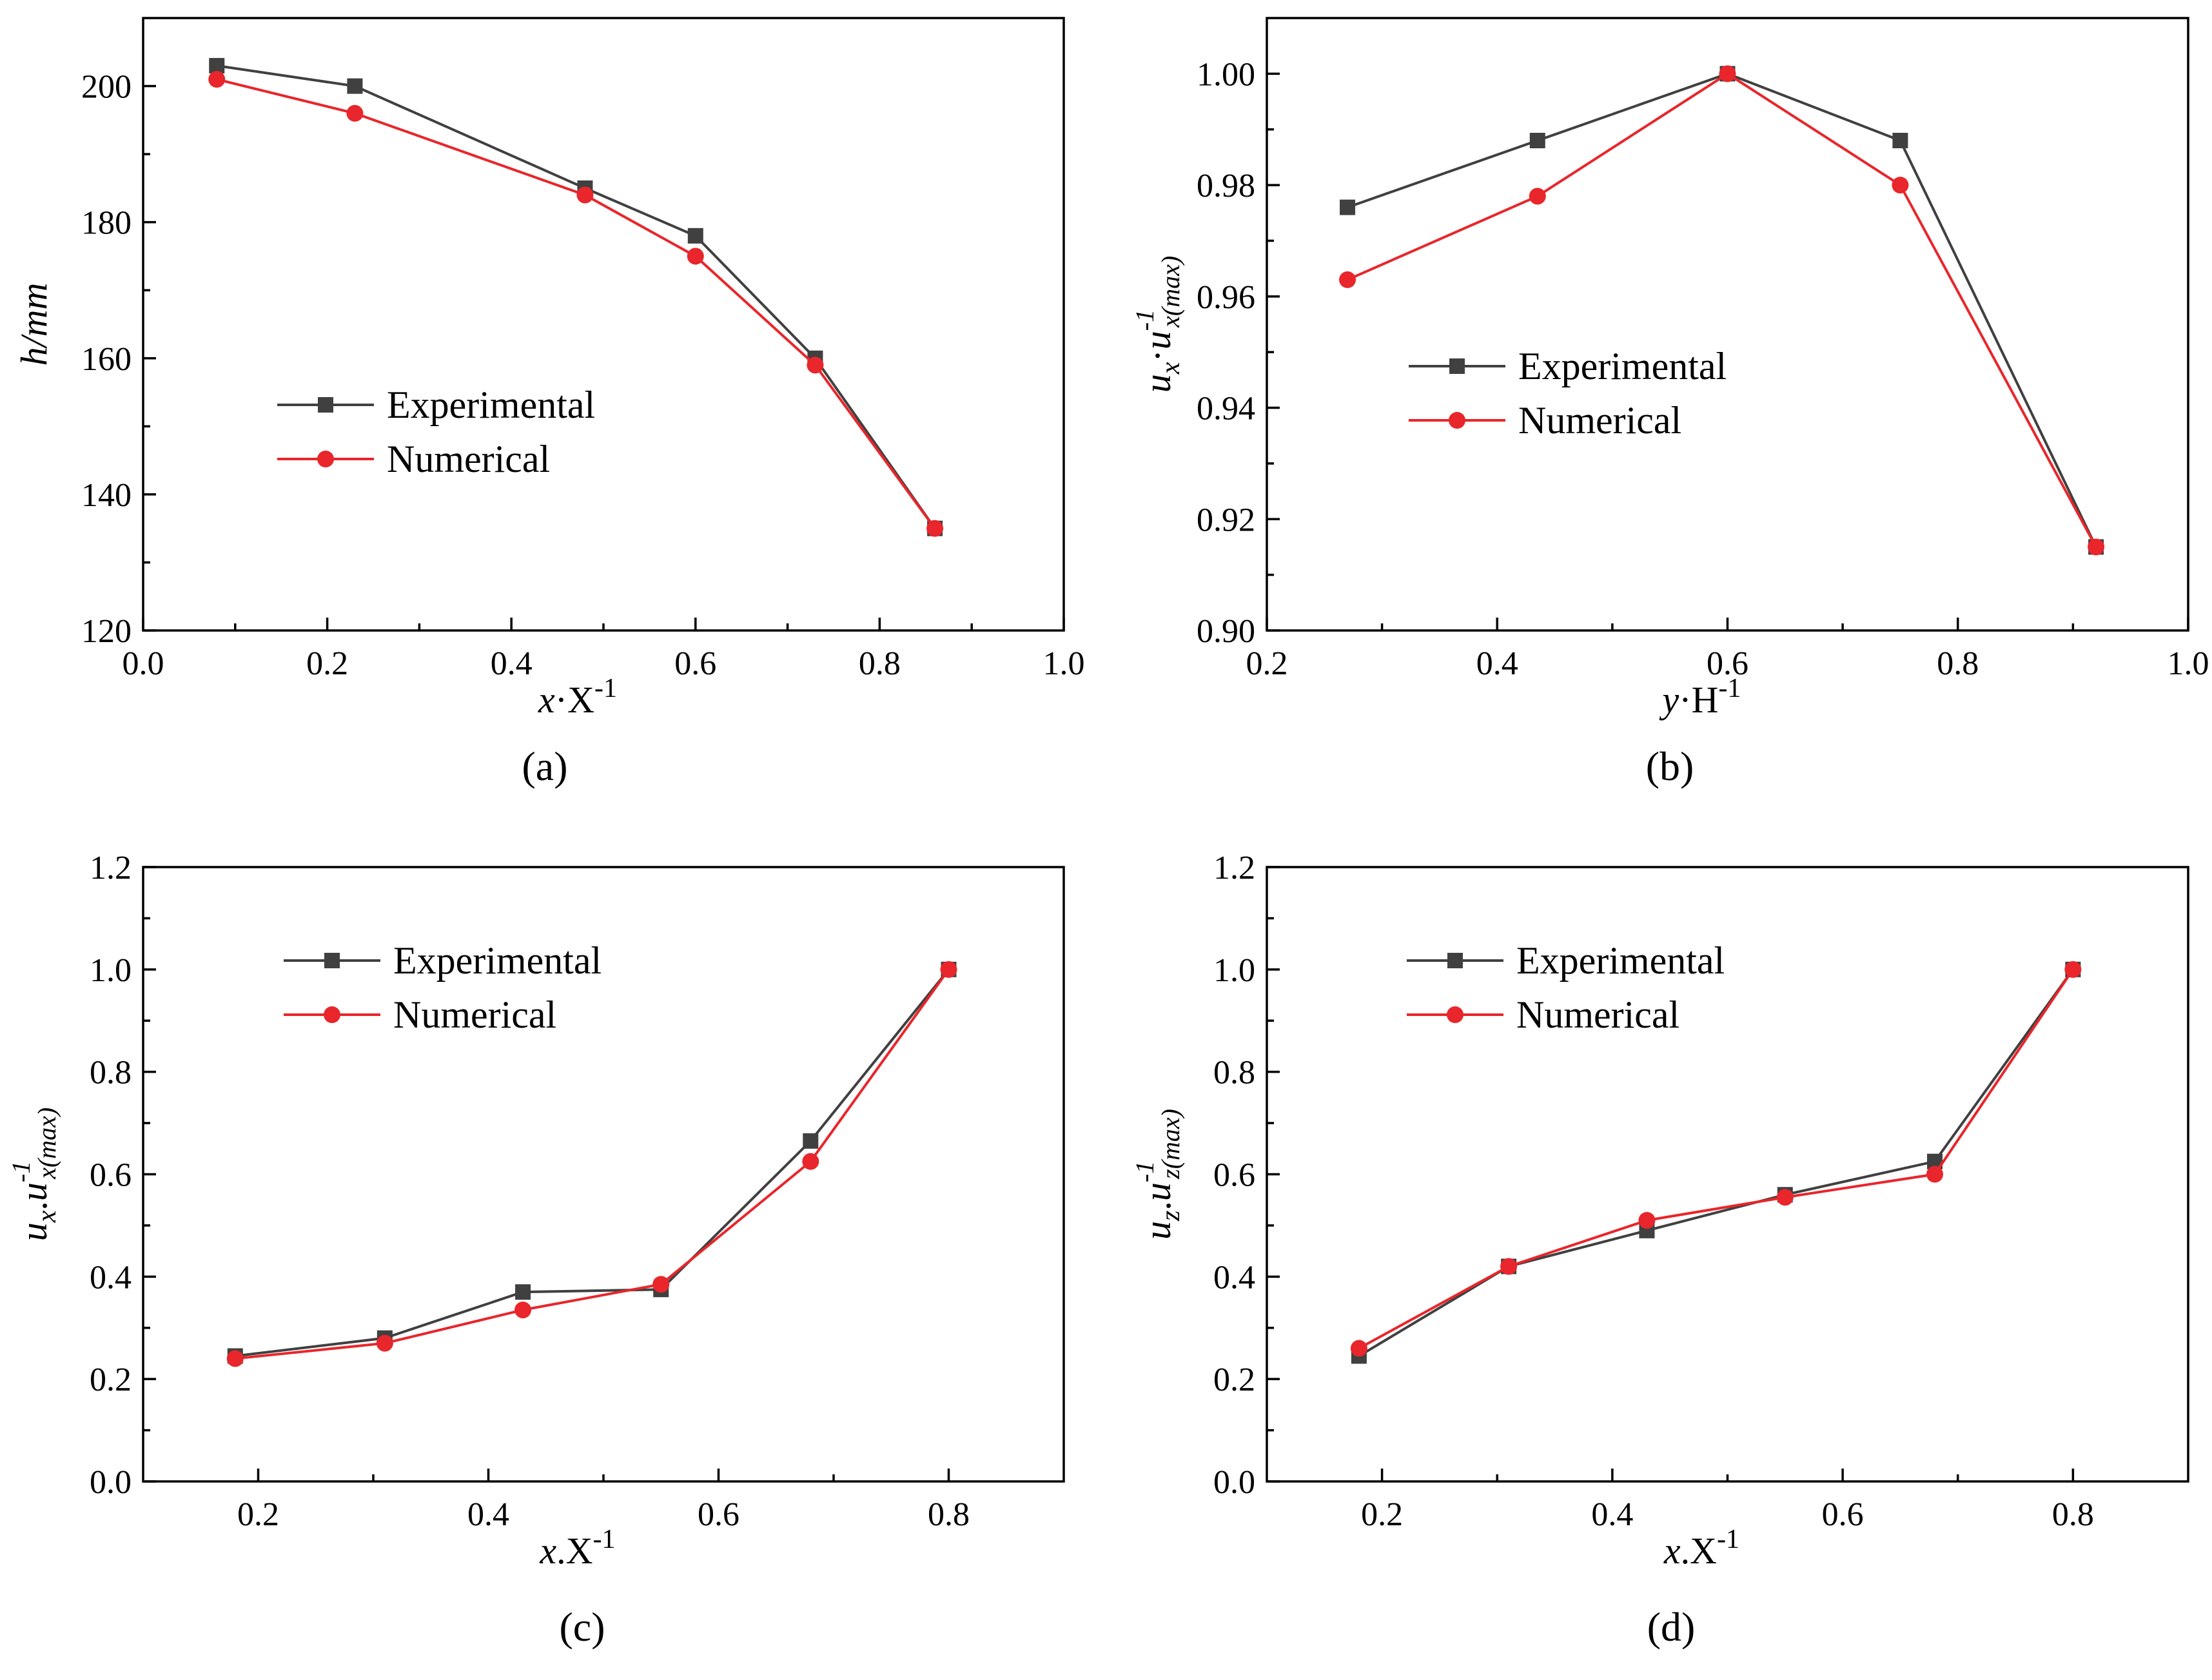 The image size is (2212, 1680). Describe the element at coordinates (106, 495) in the screenshot. I see `y-tick-label: 140` at that location.